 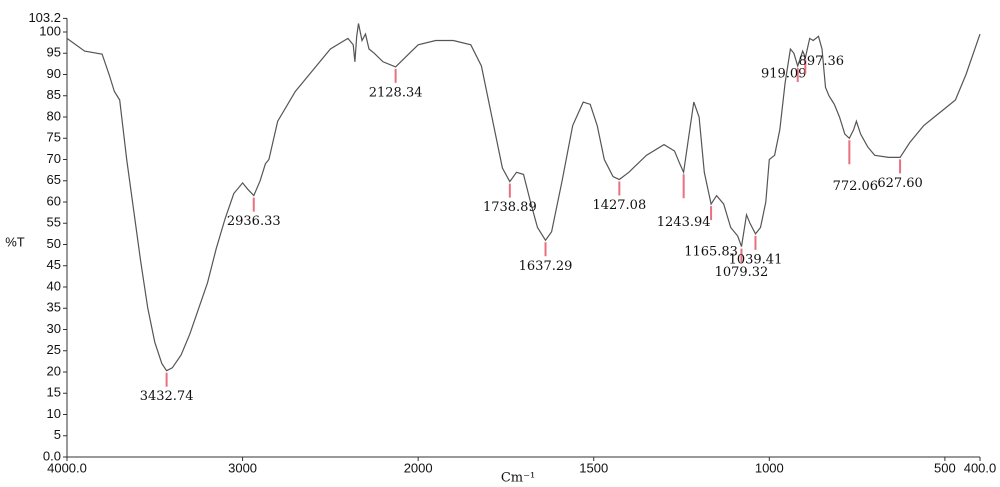 I want to click on peak-label: 1427.08, so click(x=619, y=205).